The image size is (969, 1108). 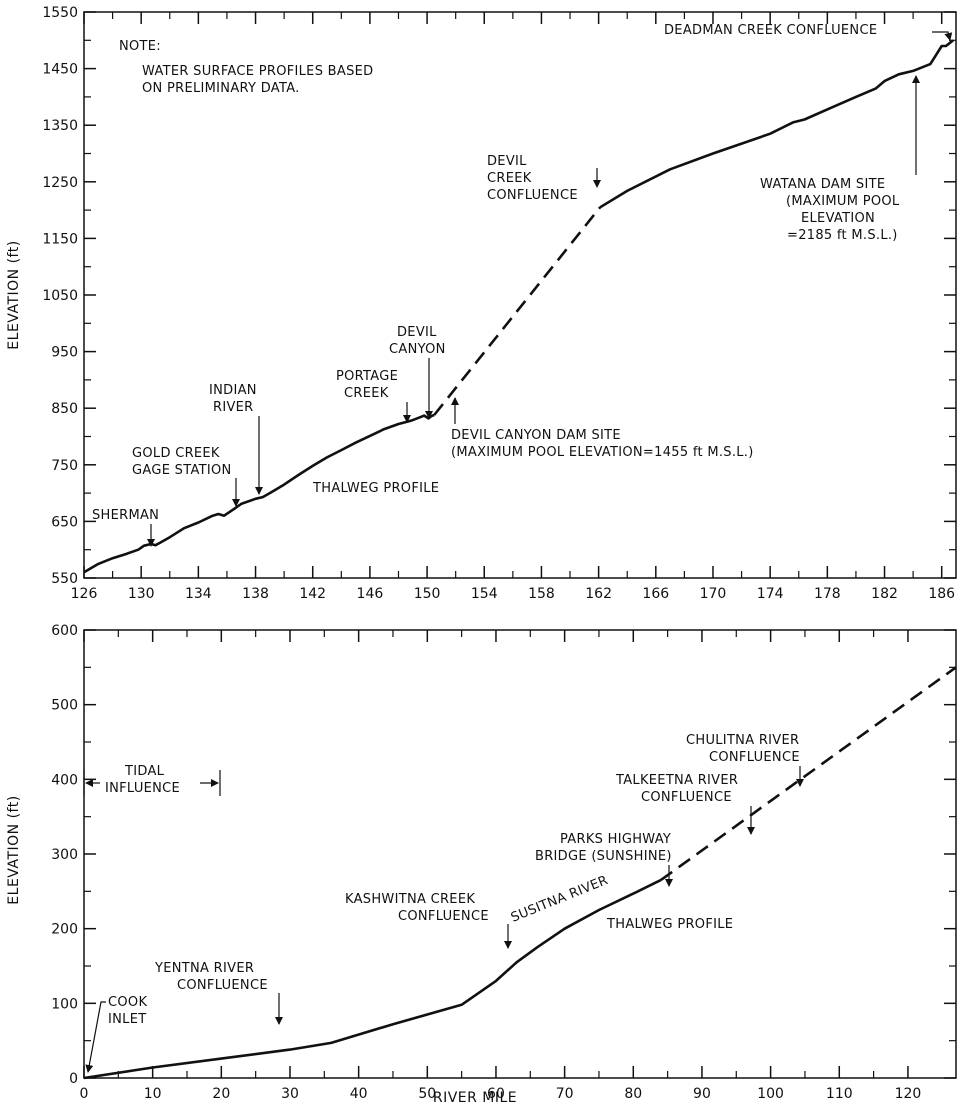 I want to click on top-x-tick-label-6: 150, so click(x=427, y=594).